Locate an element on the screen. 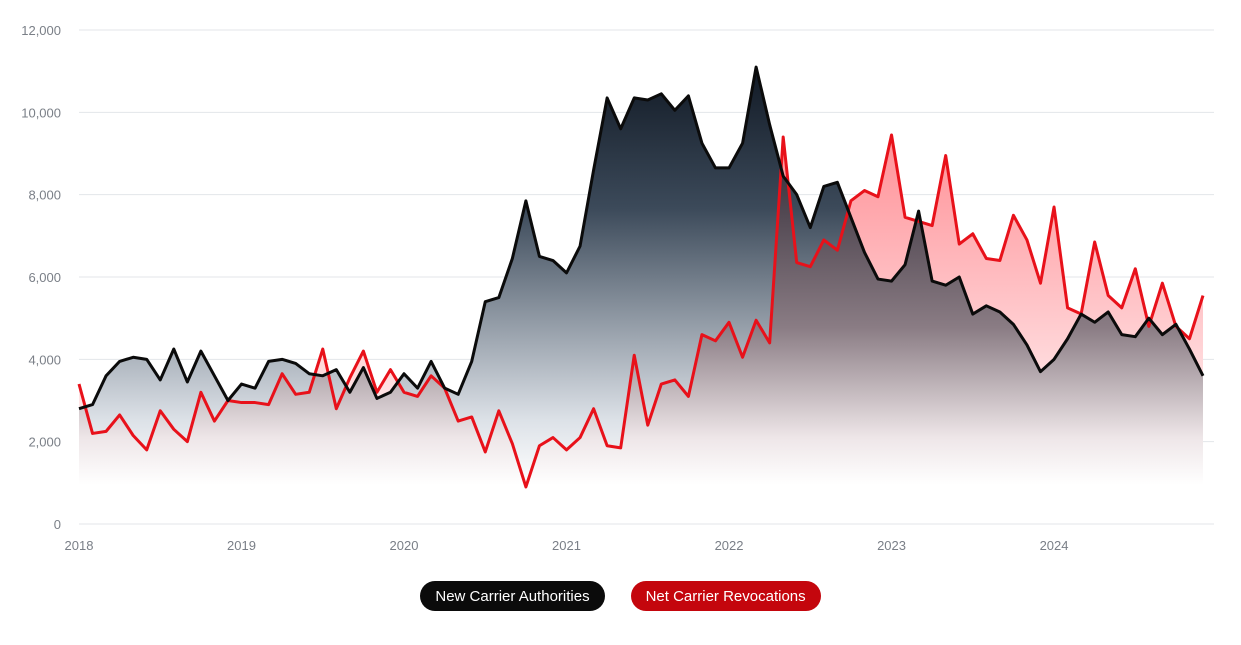 The image size is (1241, 645). y-tick-label: 12,000 is located at coordinates (41, 30).